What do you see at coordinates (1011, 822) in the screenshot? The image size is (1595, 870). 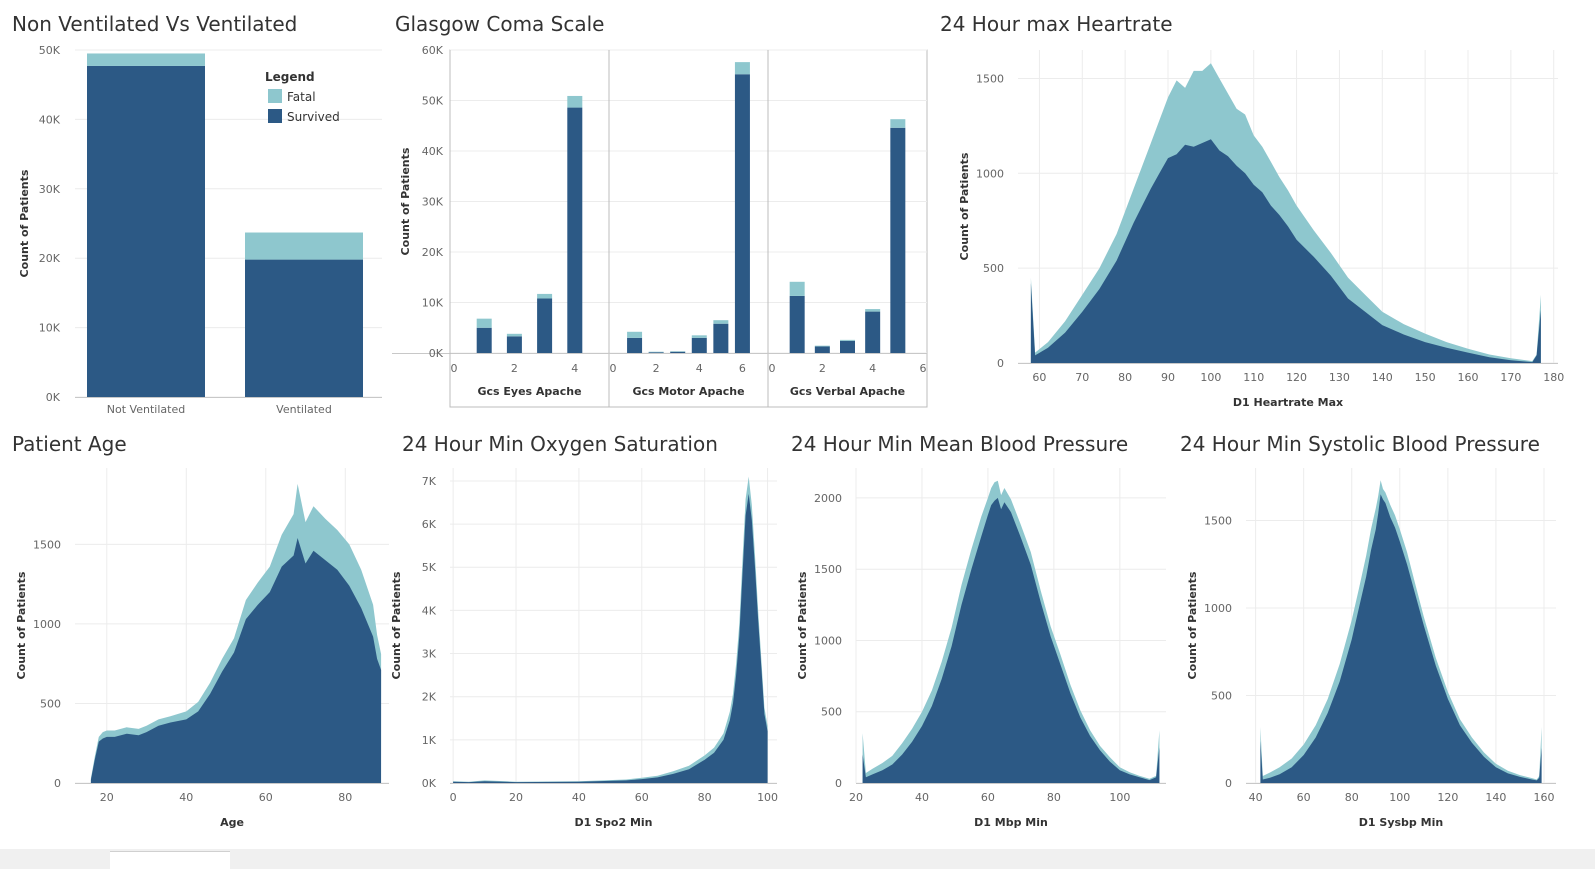 I see `x-axis-label: D1 Mbp Min` at bounding box center [1011, 822].